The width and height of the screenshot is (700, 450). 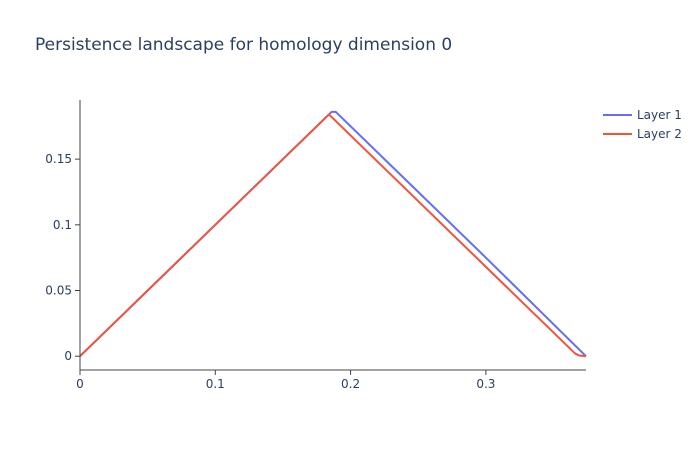 What do you see at coordinates (58, 159) in the screenshot?
I see `y-tick-label: 0.15` at bounding box center [58, 159].